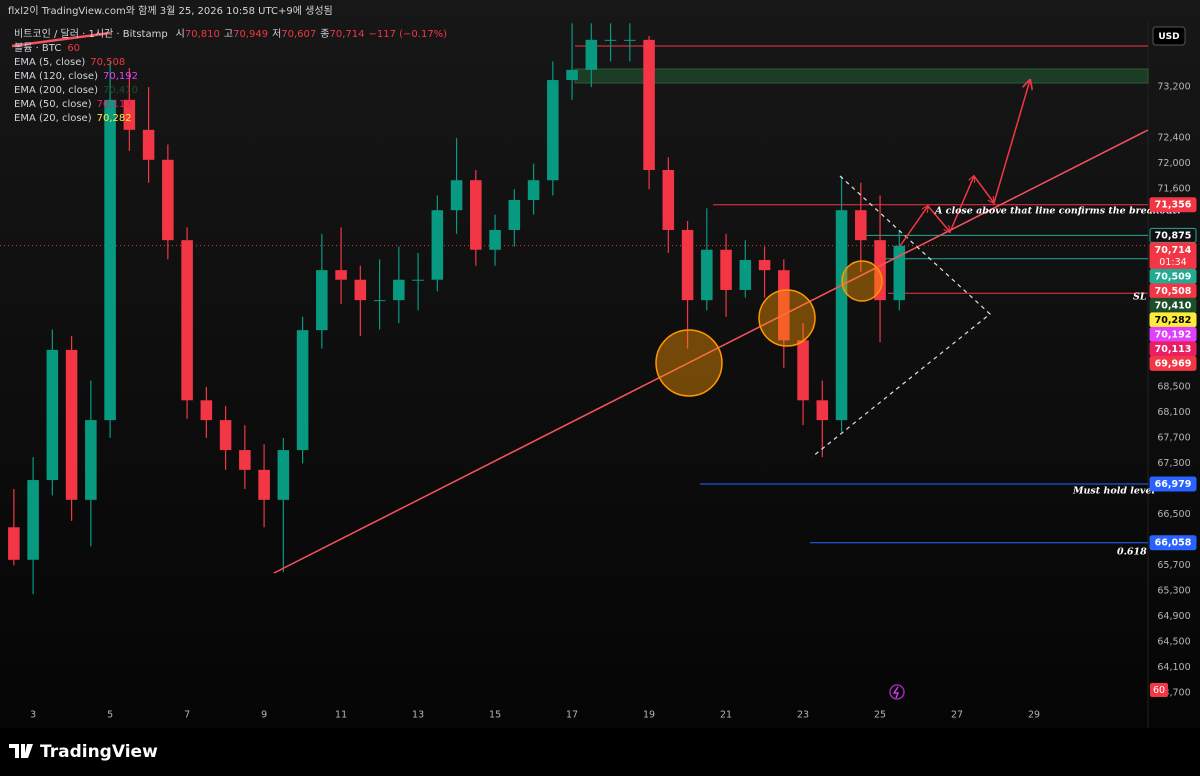  What do you see at coordinates (1173, 693) in the screenshot?
I see `y-tick-label: 63,700` at bounding box center [1173, 693].